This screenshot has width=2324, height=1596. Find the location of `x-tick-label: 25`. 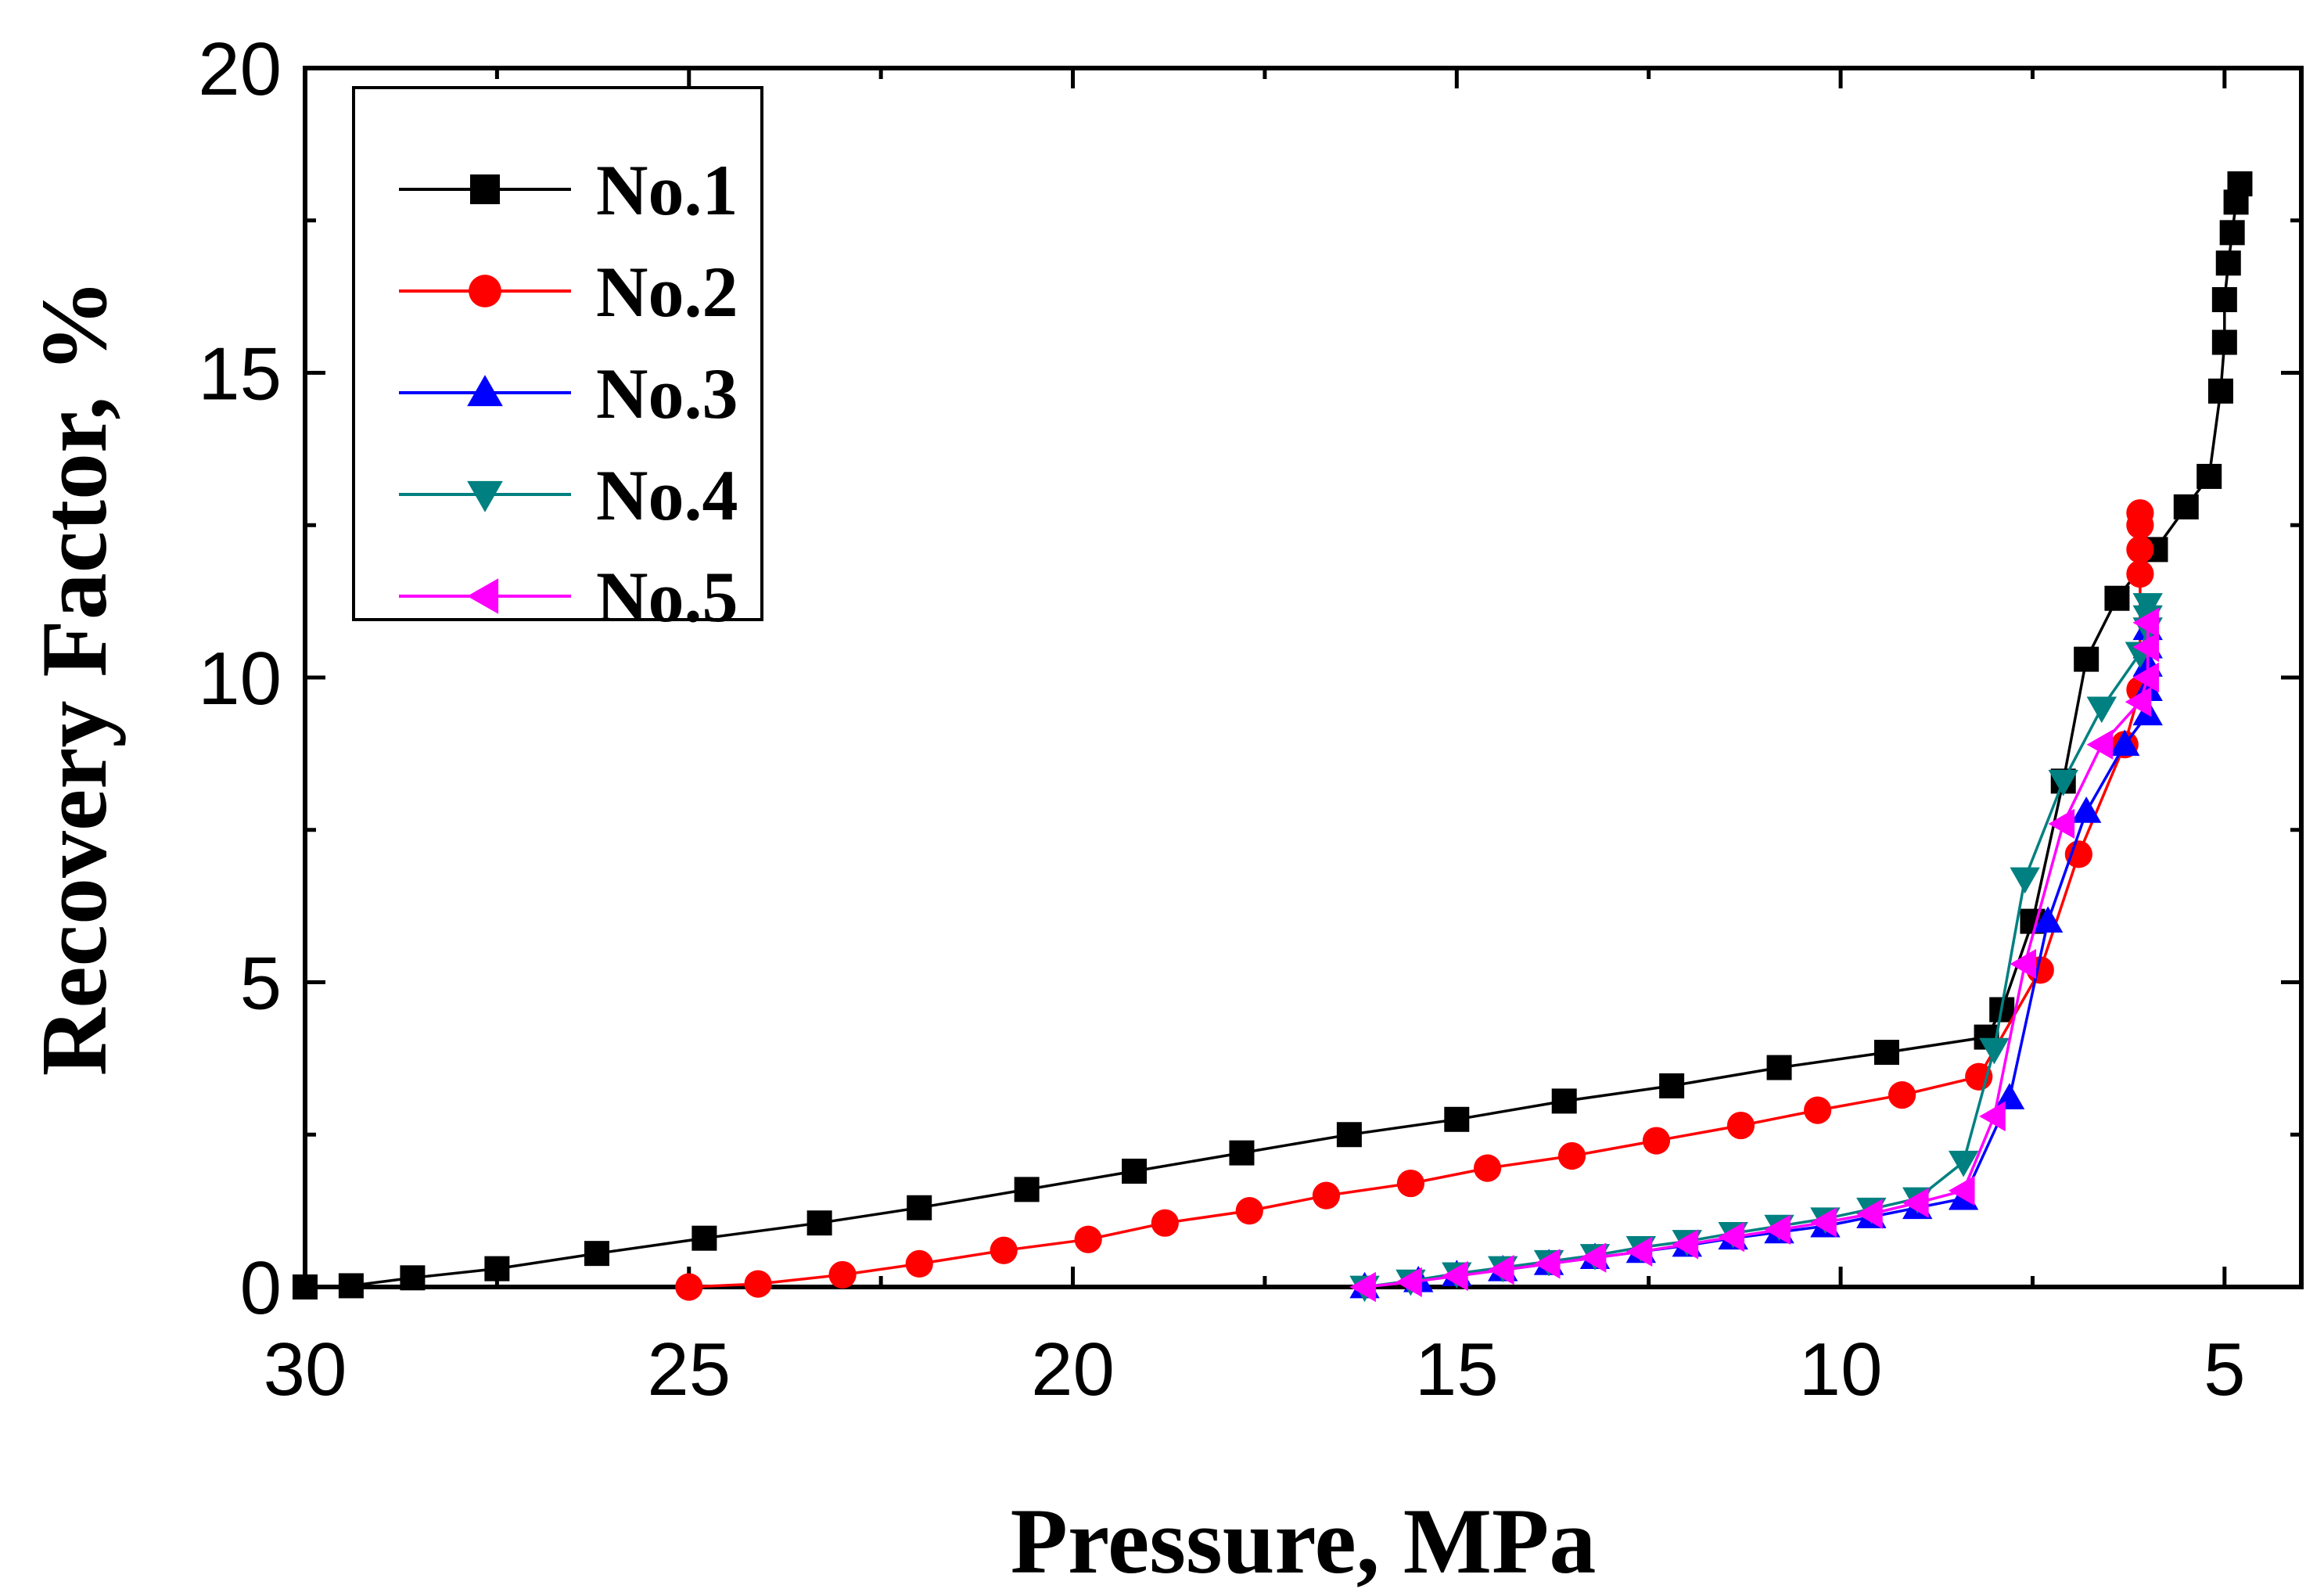

x-tick-label: 25 is located at coordinates (689, 1370).